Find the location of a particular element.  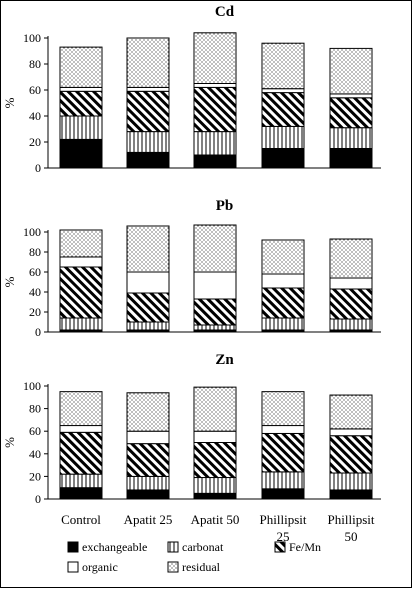

bar-zn-phillipsit-50-fe-mn is located at coordinates (351, 454).